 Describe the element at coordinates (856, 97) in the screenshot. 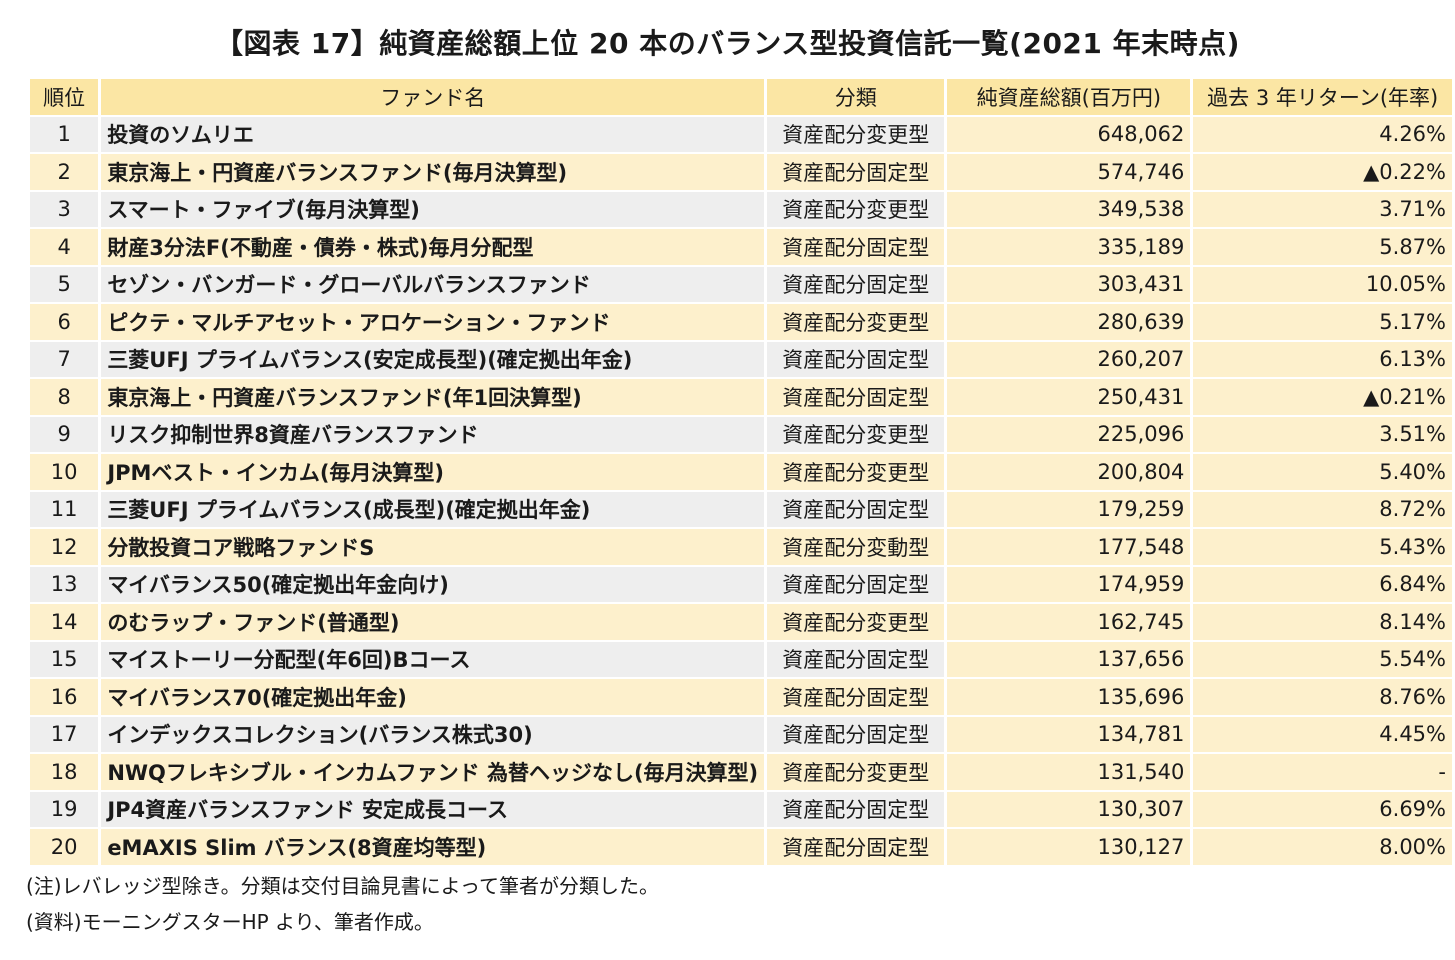

I see `header-category: 分類` at that location.